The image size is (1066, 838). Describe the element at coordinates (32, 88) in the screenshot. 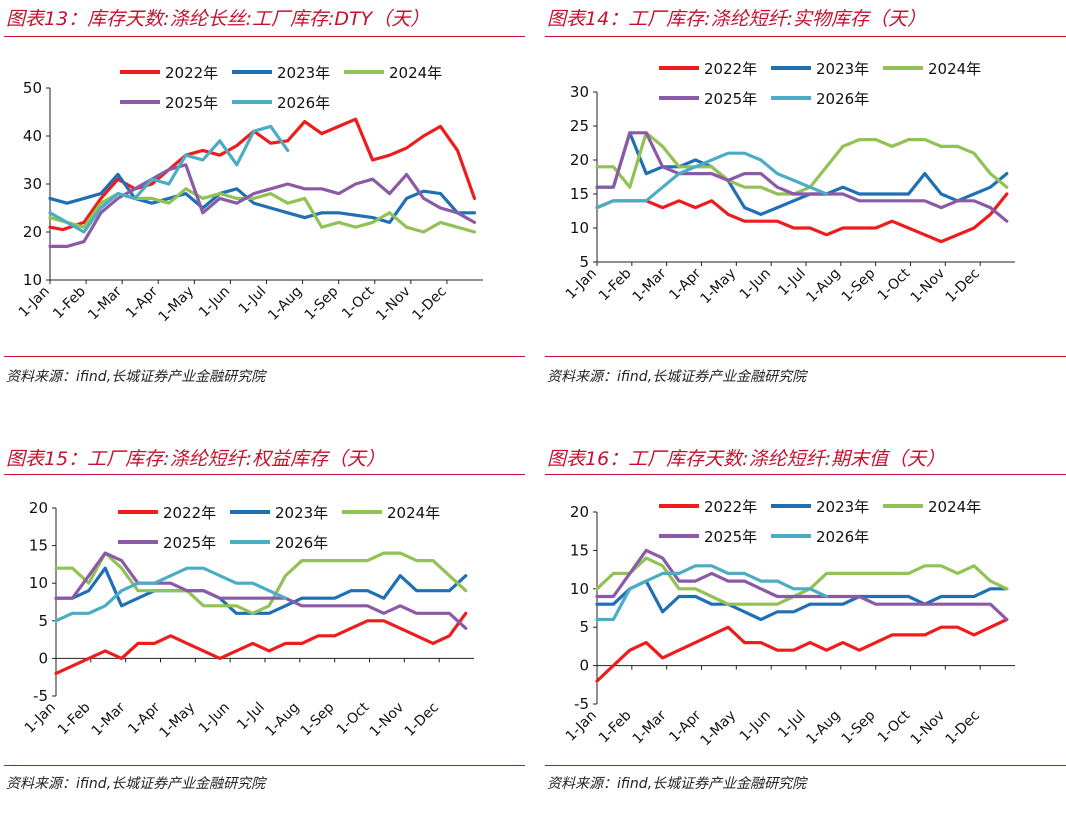

I see `y-tick-label: 50` at that location.